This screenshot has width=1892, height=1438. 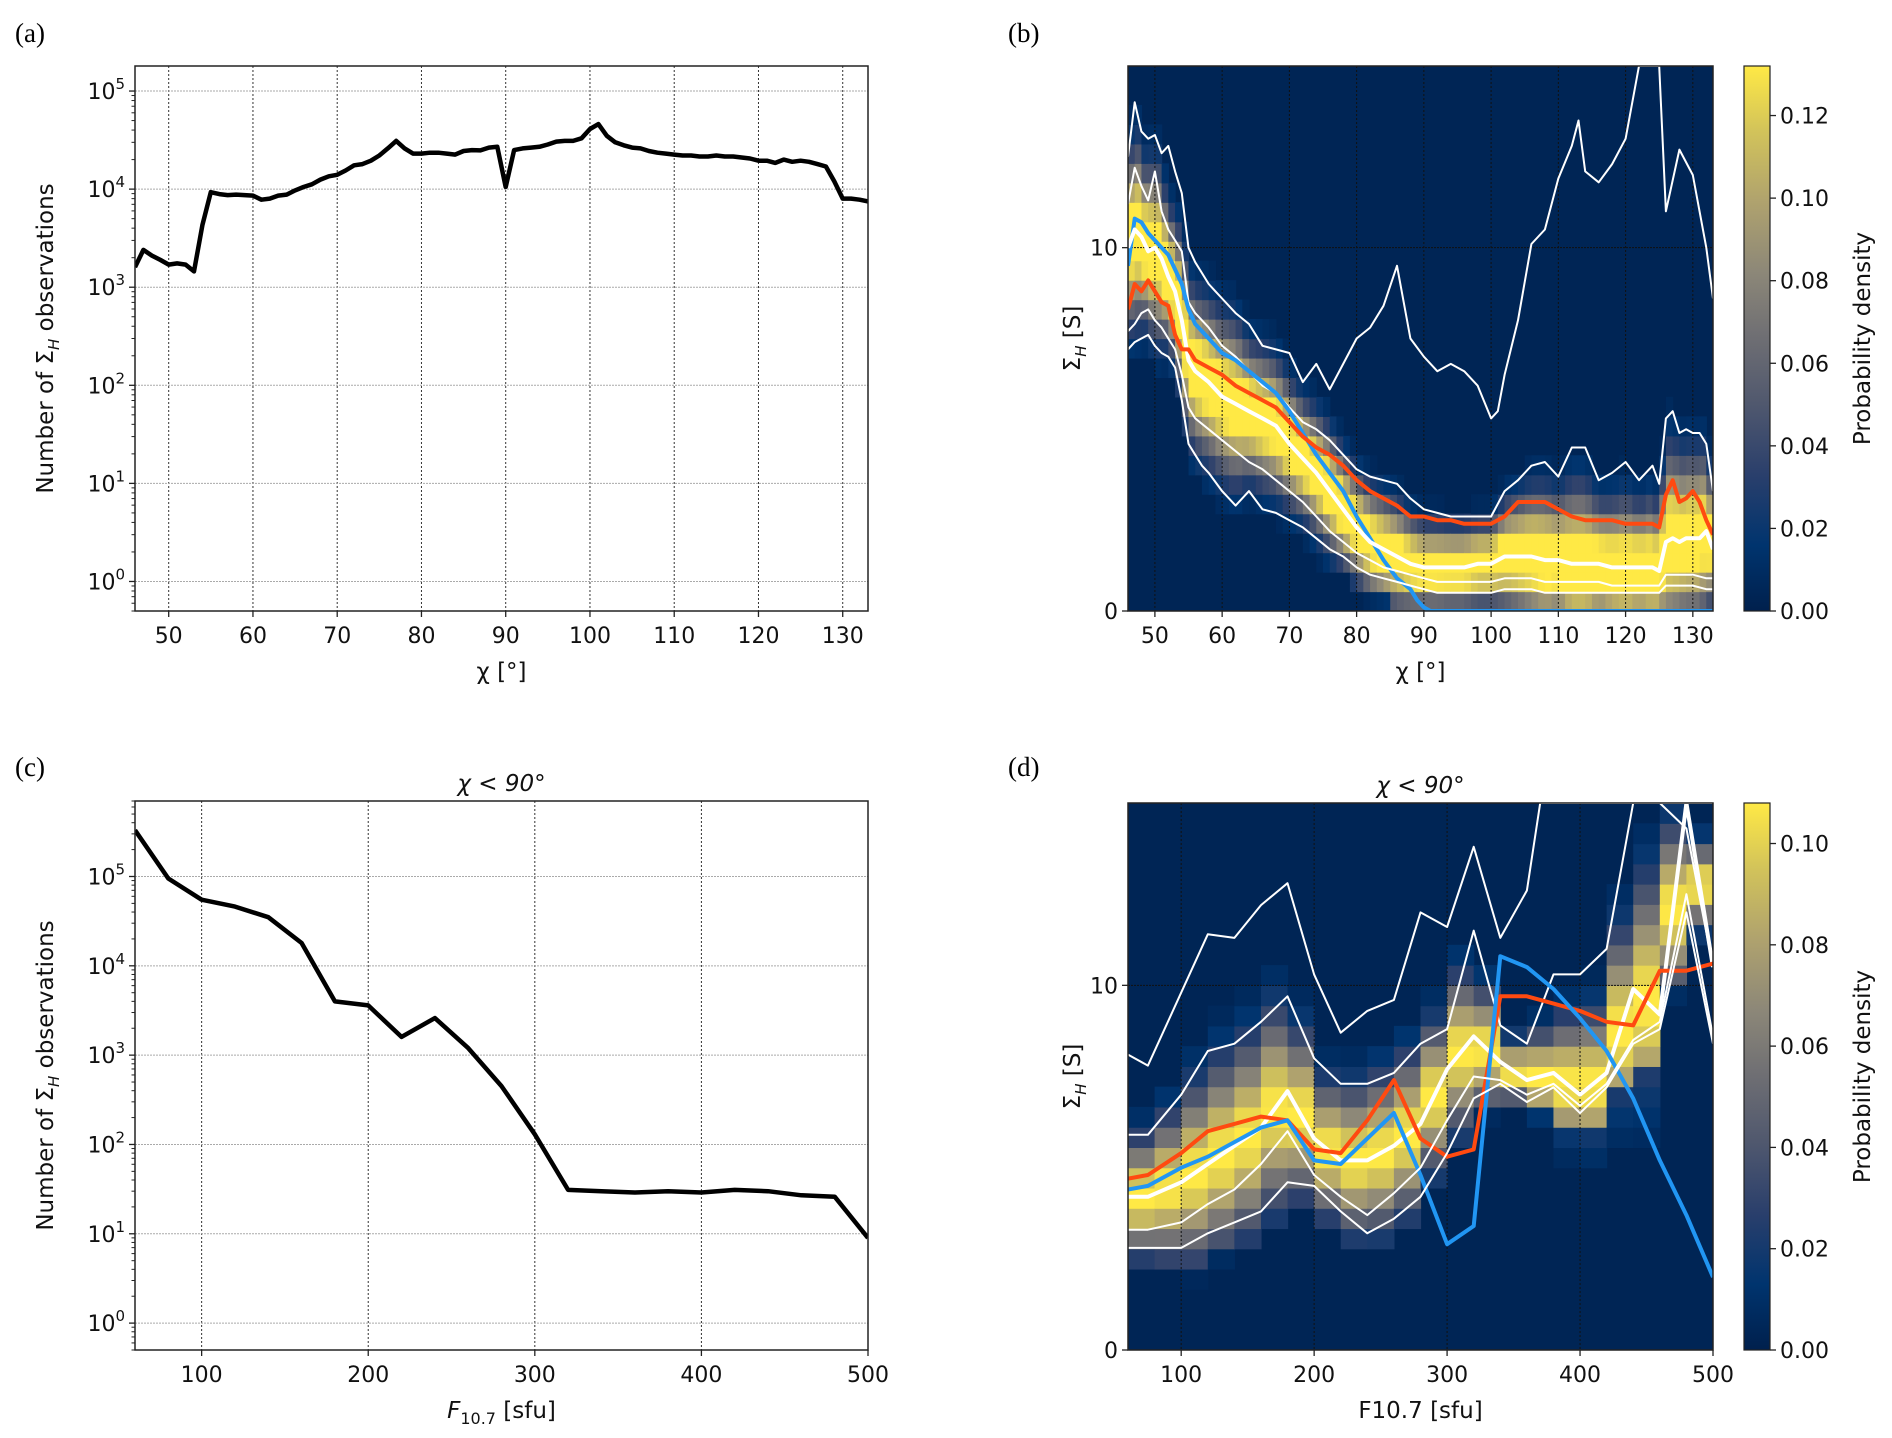 What do you see at coordinates (843, 636) in the screenshot?
I see `x-tick-label: 130` at bounding box center [843, 636].